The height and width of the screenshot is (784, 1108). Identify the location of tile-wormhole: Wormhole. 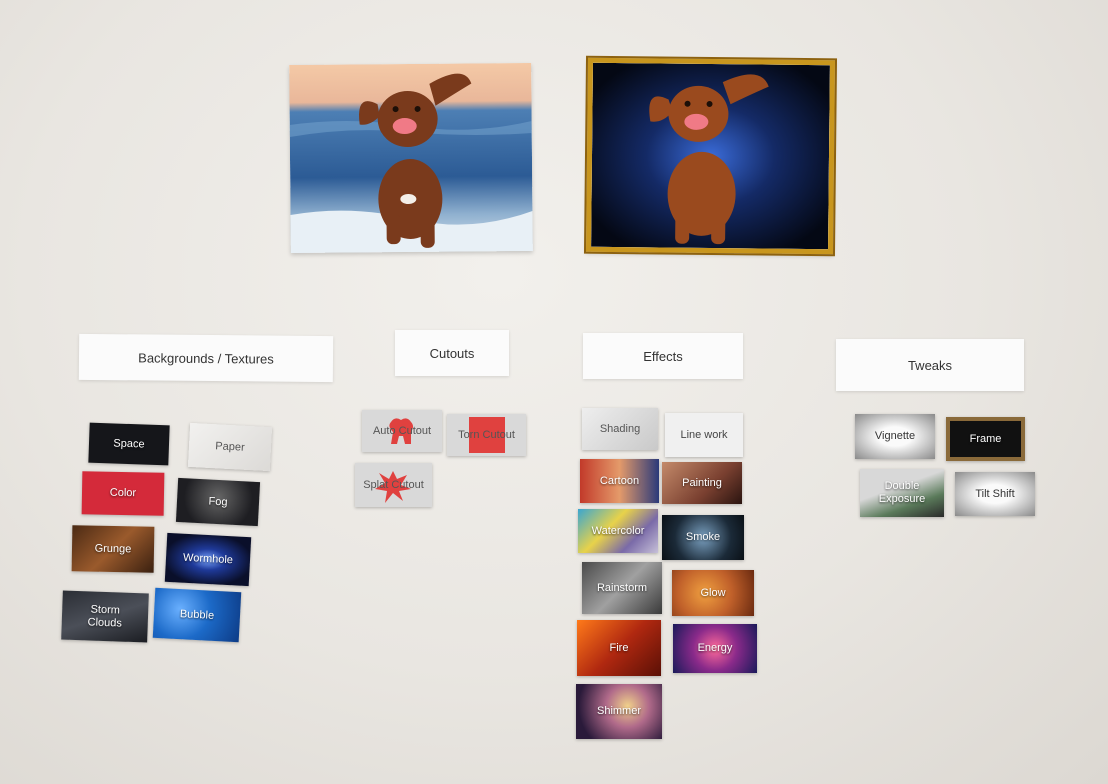
(208, 559).